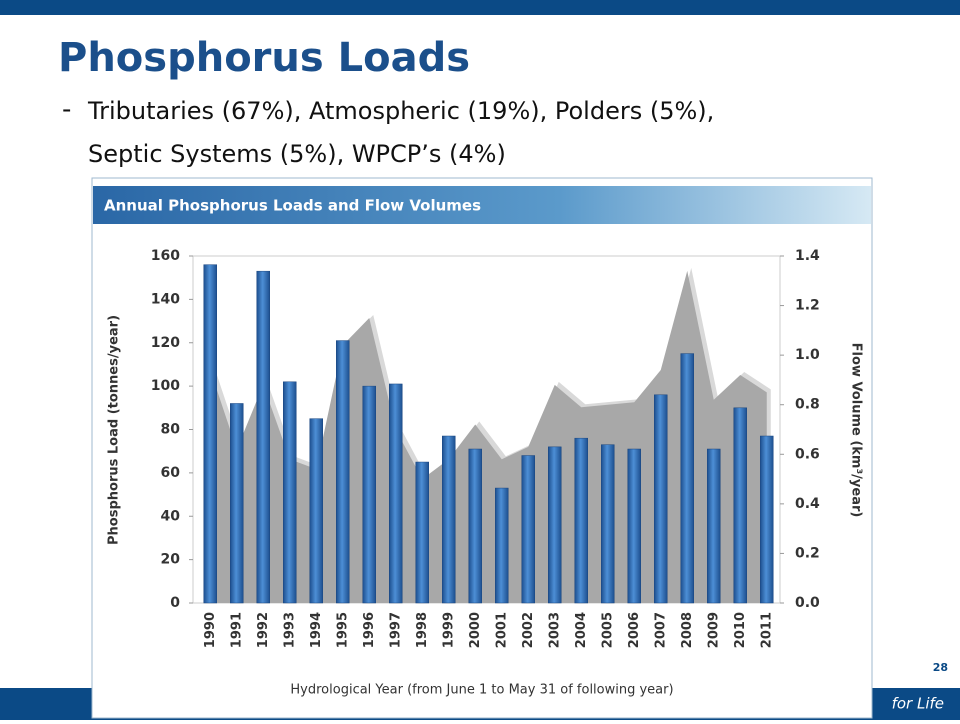 The height and width of the screenshot is (724, 960). Describe the element at coordinates (482, 205) in the screenshot. I see `chart-header` at that location.